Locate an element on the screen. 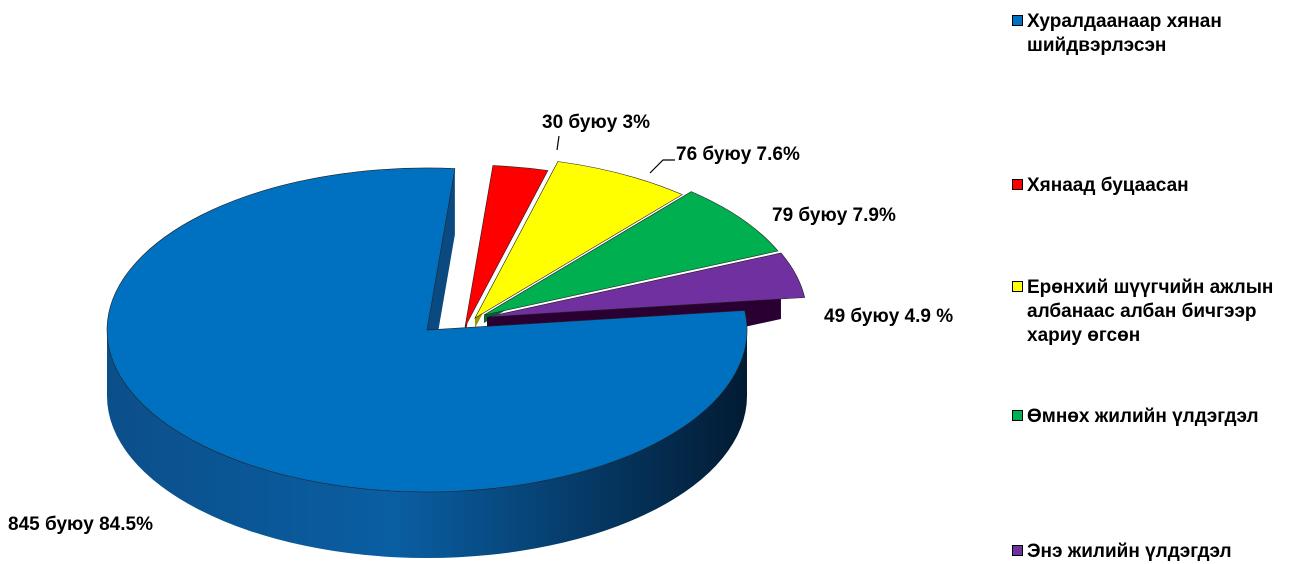 The image size is (1290, 564). data-label-2: 76 буюу 7.6% is located at coordinates (738, 154).